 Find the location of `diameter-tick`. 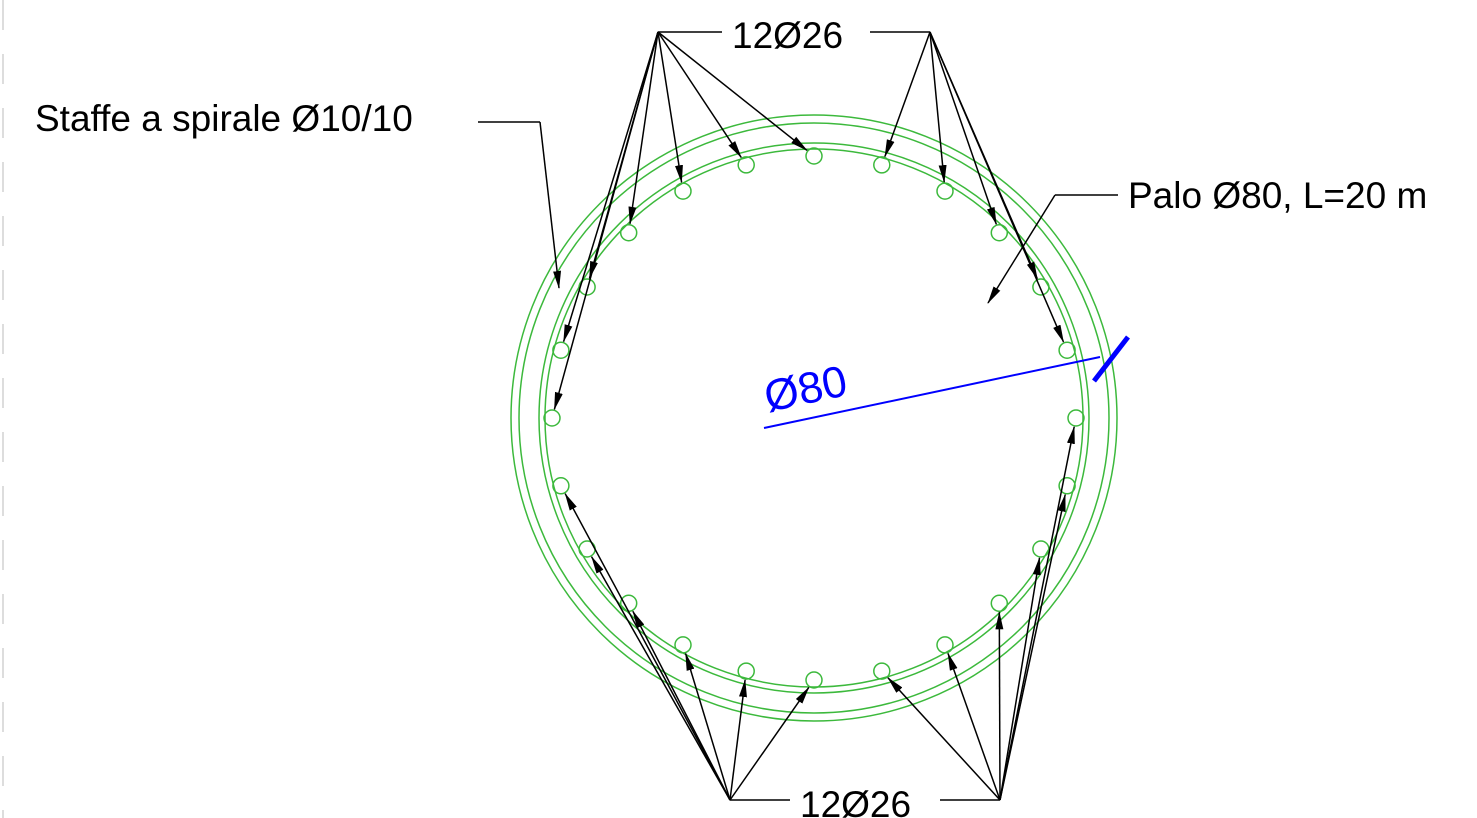

diameter-tick is located at coordinates (1111, 359).